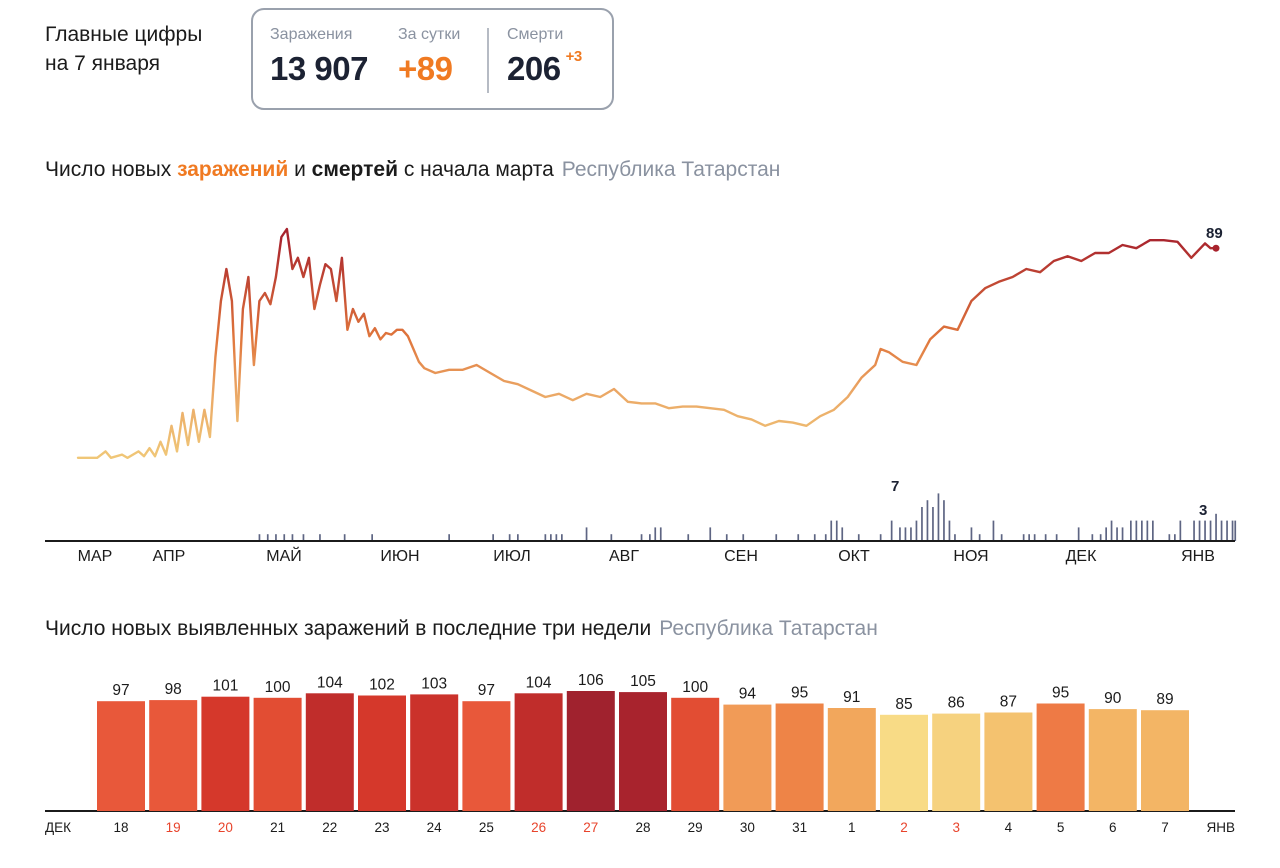 The height and width of the screenshot is (868, 1280). I want to click on daily-bar-day: 24, so click(435, 827).